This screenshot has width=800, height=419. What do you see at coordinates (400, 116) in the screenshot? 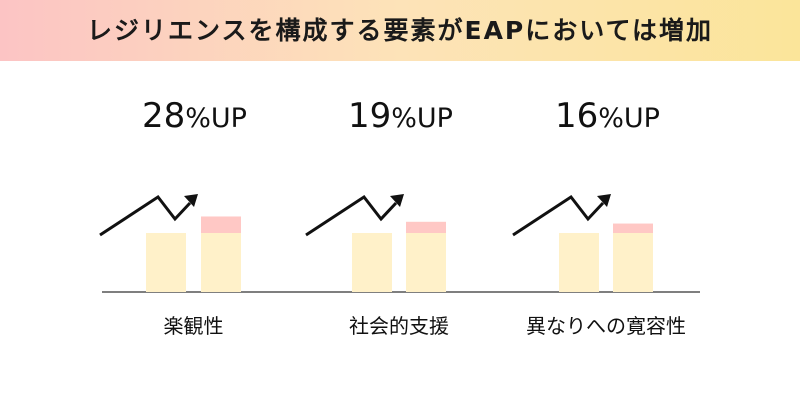
I see `increase-label: 19%UP` at bounding box center [400, 116].